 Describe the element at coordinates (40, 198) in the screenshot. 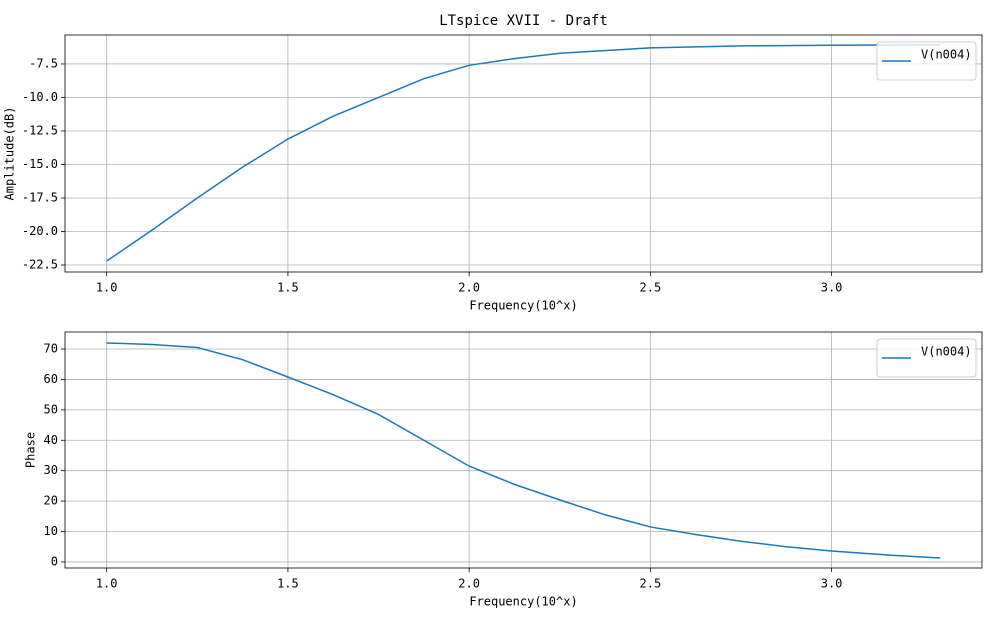

I see `y-tick-label: -17.5` at that location.